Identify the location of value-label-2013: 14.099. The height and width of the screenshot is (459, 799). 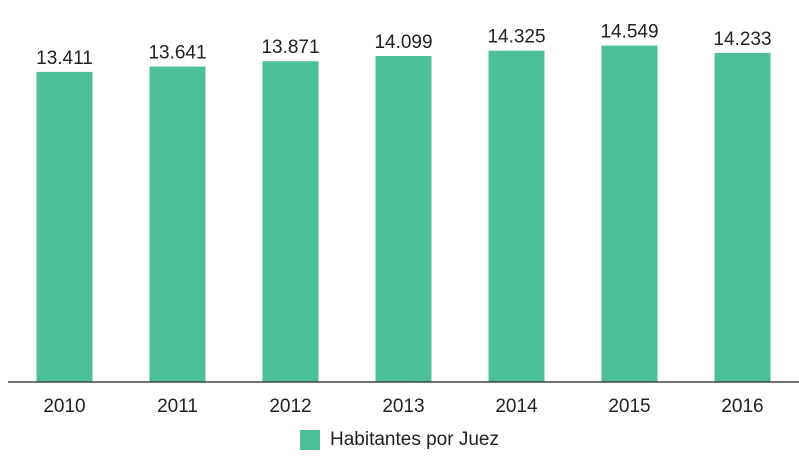
(403, 42).